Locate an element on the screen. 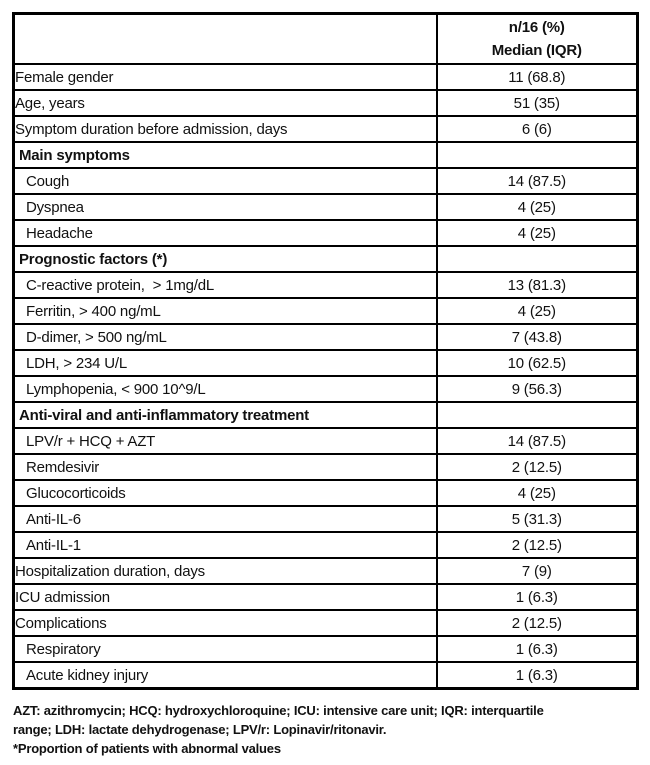  table-row: Ferritin, > 400 ng/mL 4 (25) is located at coordinates (325, 311).